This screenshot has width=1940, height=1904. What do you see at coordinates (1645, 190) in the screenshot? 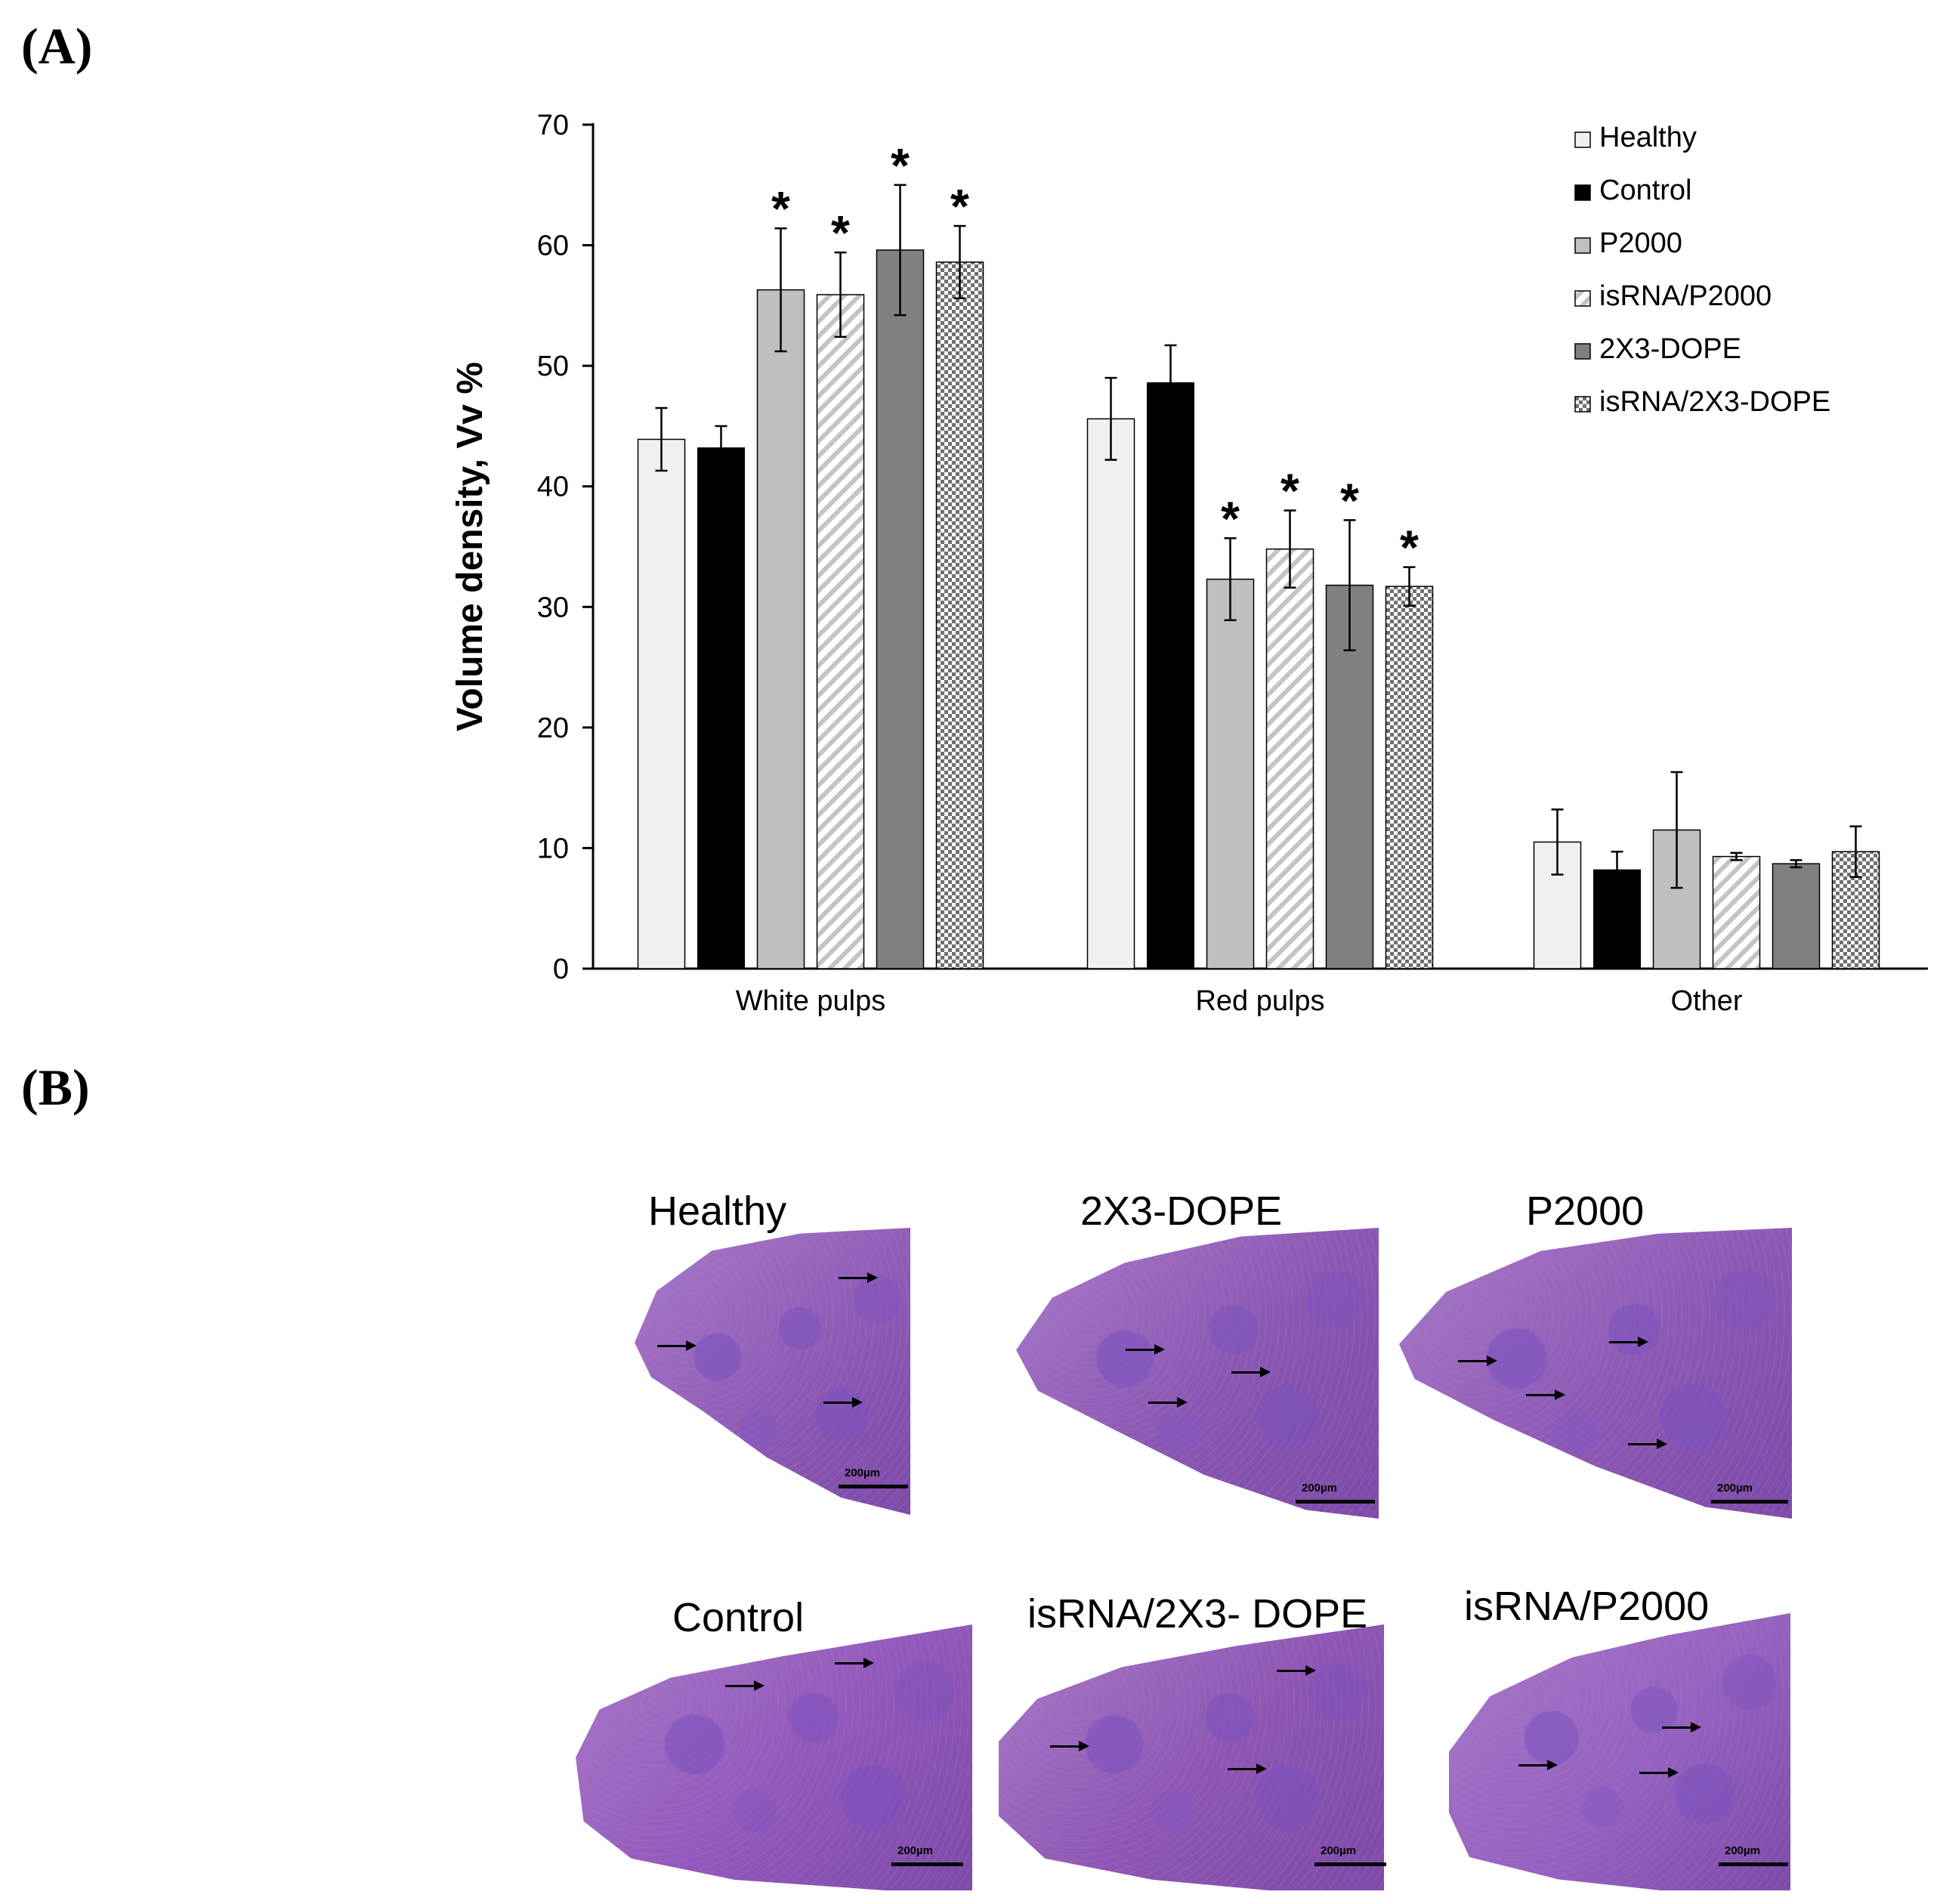
I see `legend-label: Control` at bounding box center [1645, 190].